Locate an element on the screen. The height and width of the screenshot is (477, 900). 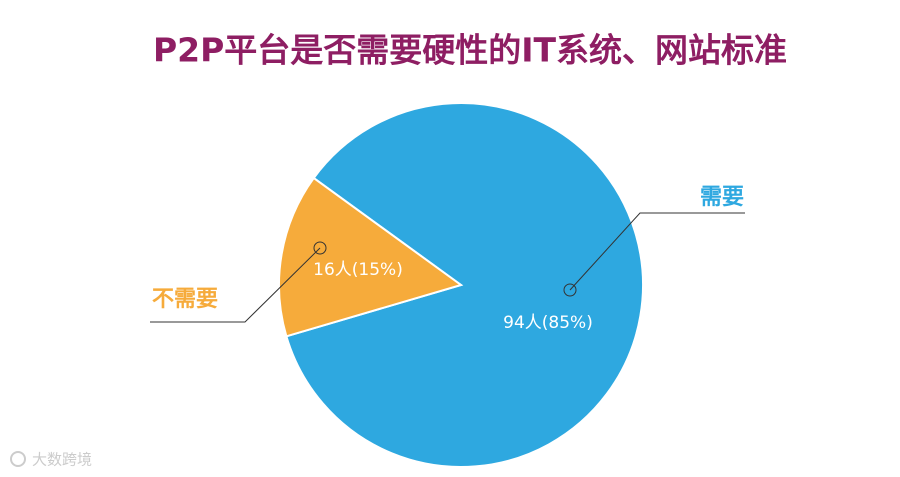
category-label: 需要 is located at coordinates (722, 197).